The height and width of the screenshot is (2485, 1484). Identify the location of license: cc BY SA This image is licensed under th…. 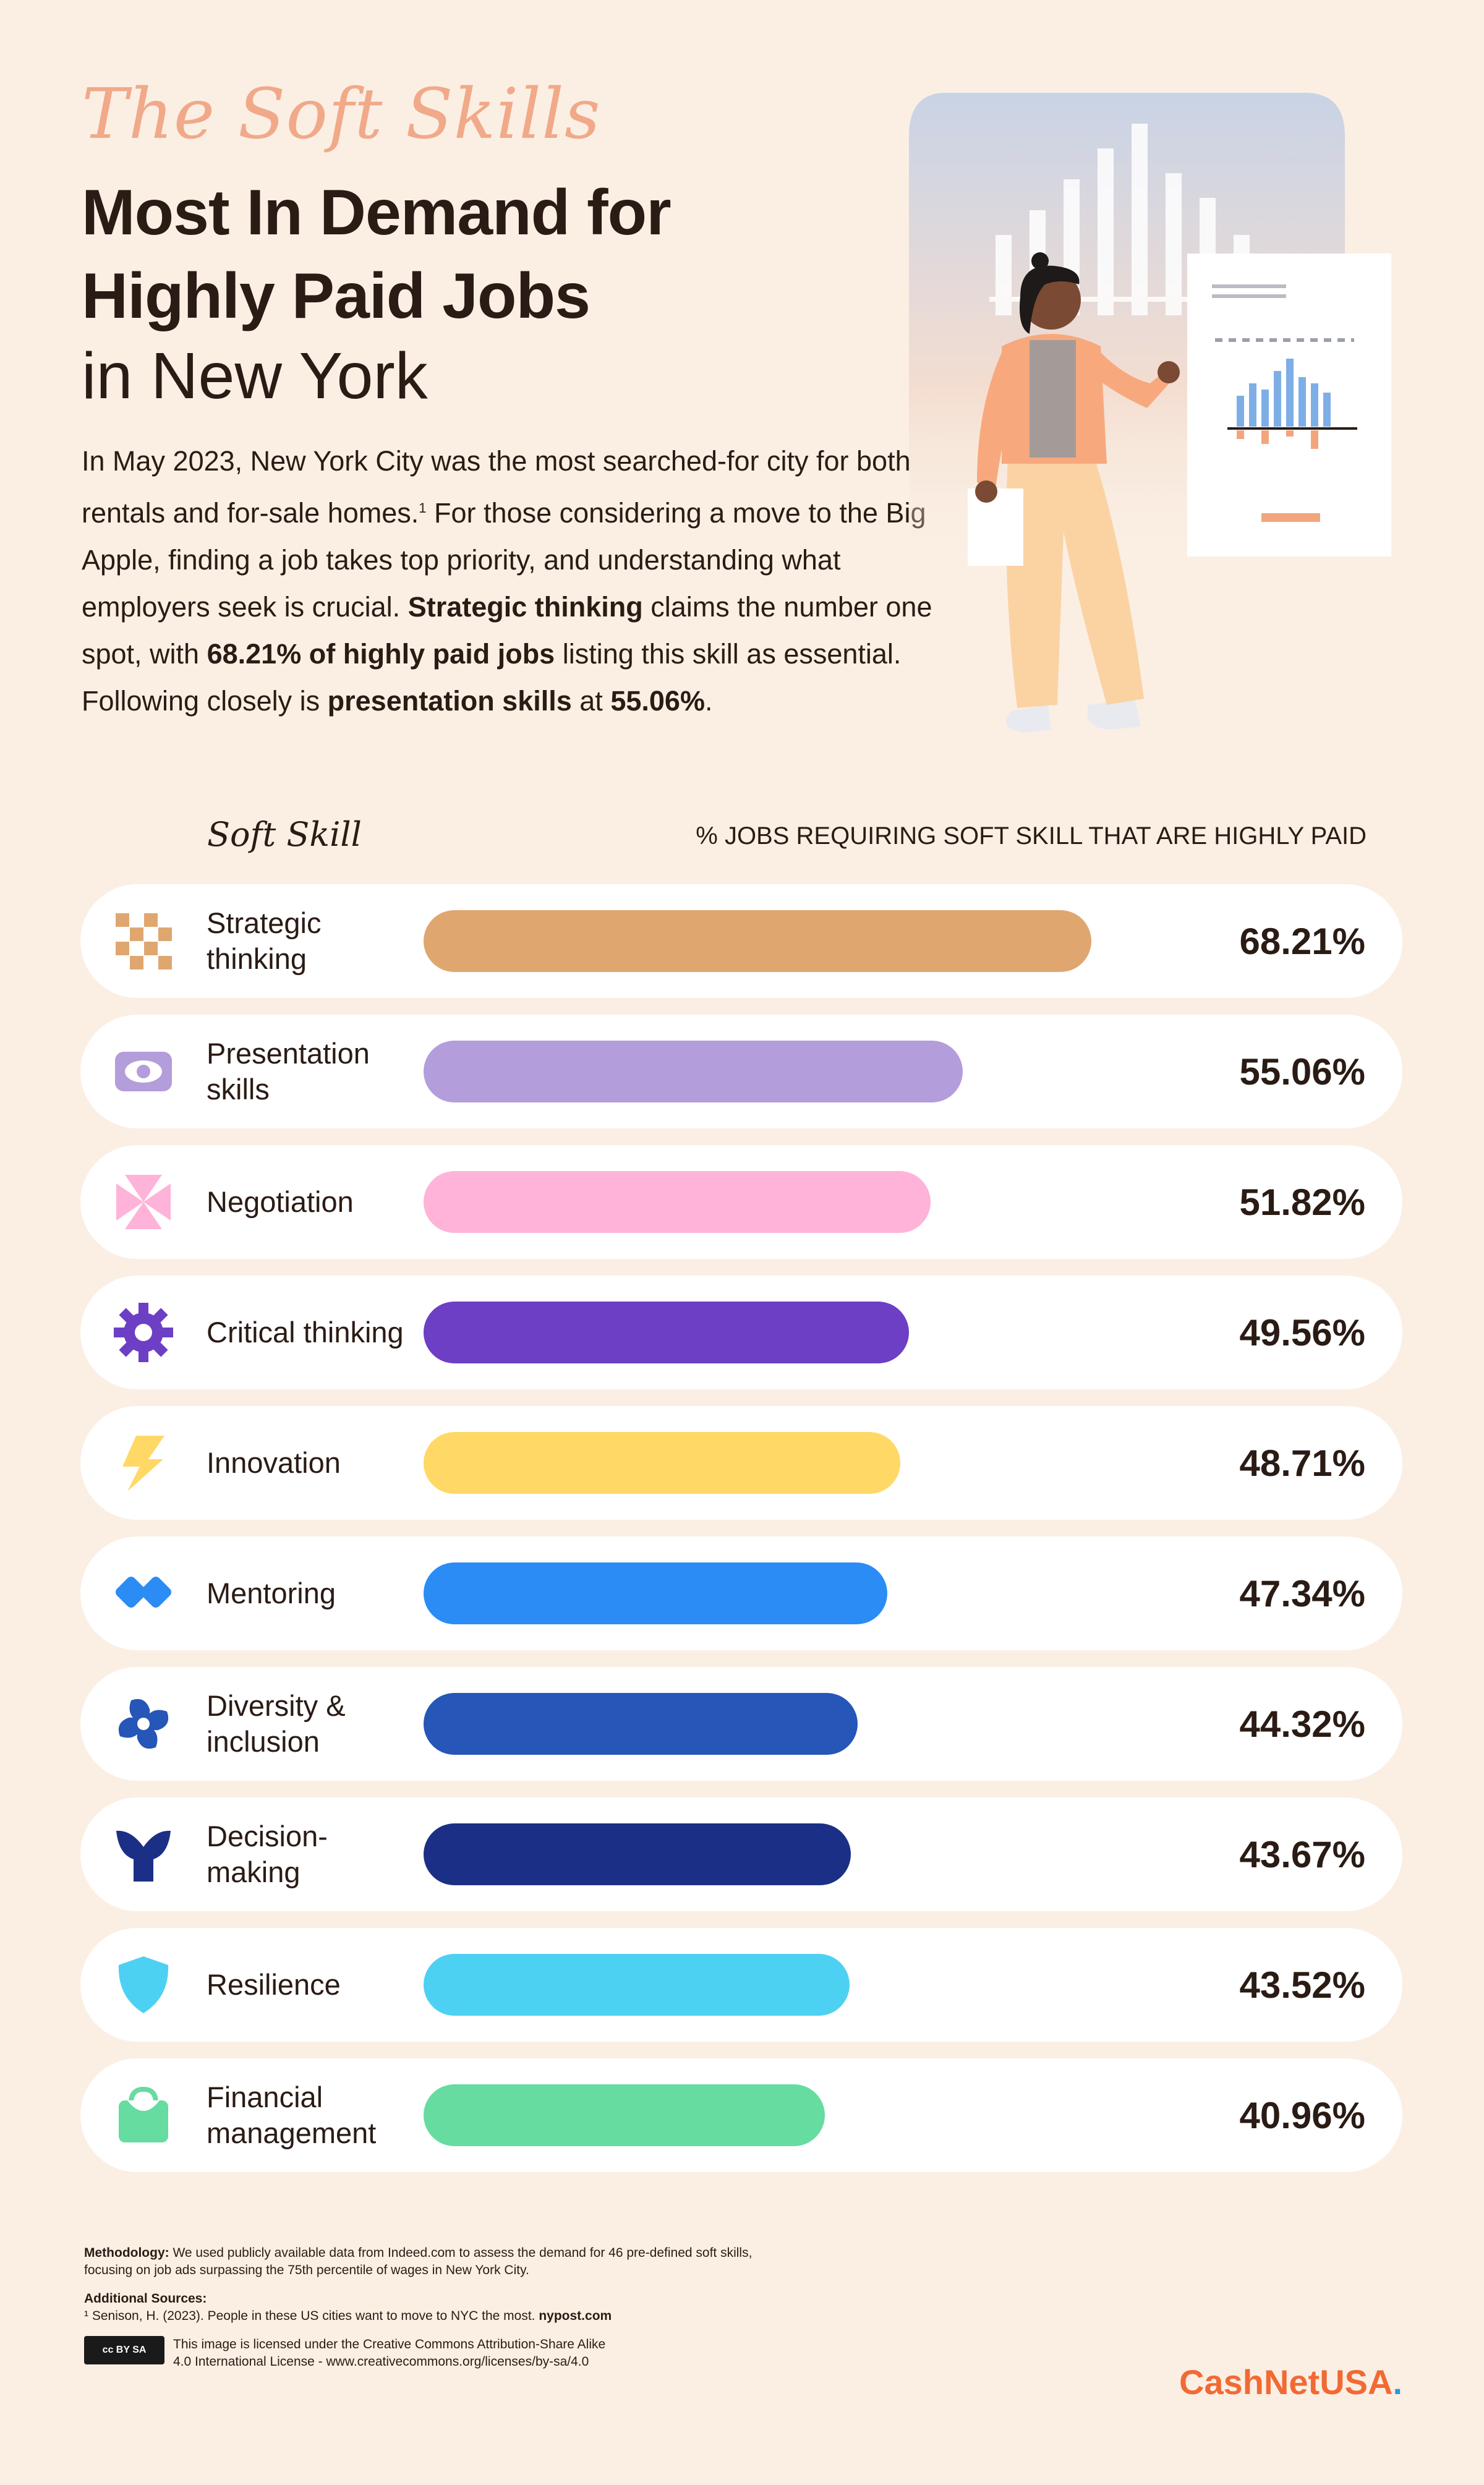
(430, 2353).